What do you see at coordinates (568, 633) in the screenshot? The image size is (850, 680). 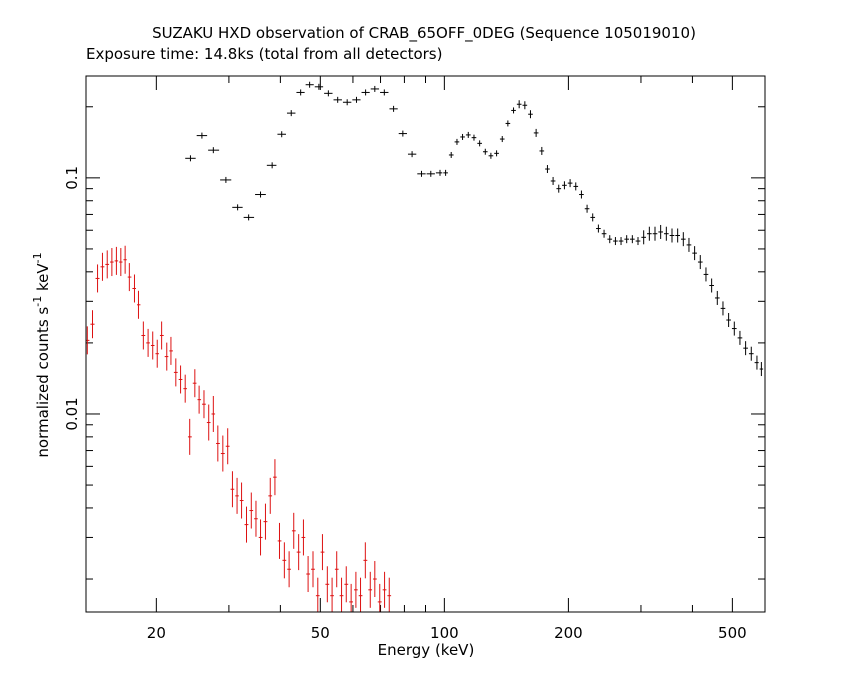 I see `x-tick-label: 200` at bounding box center [568, 633].